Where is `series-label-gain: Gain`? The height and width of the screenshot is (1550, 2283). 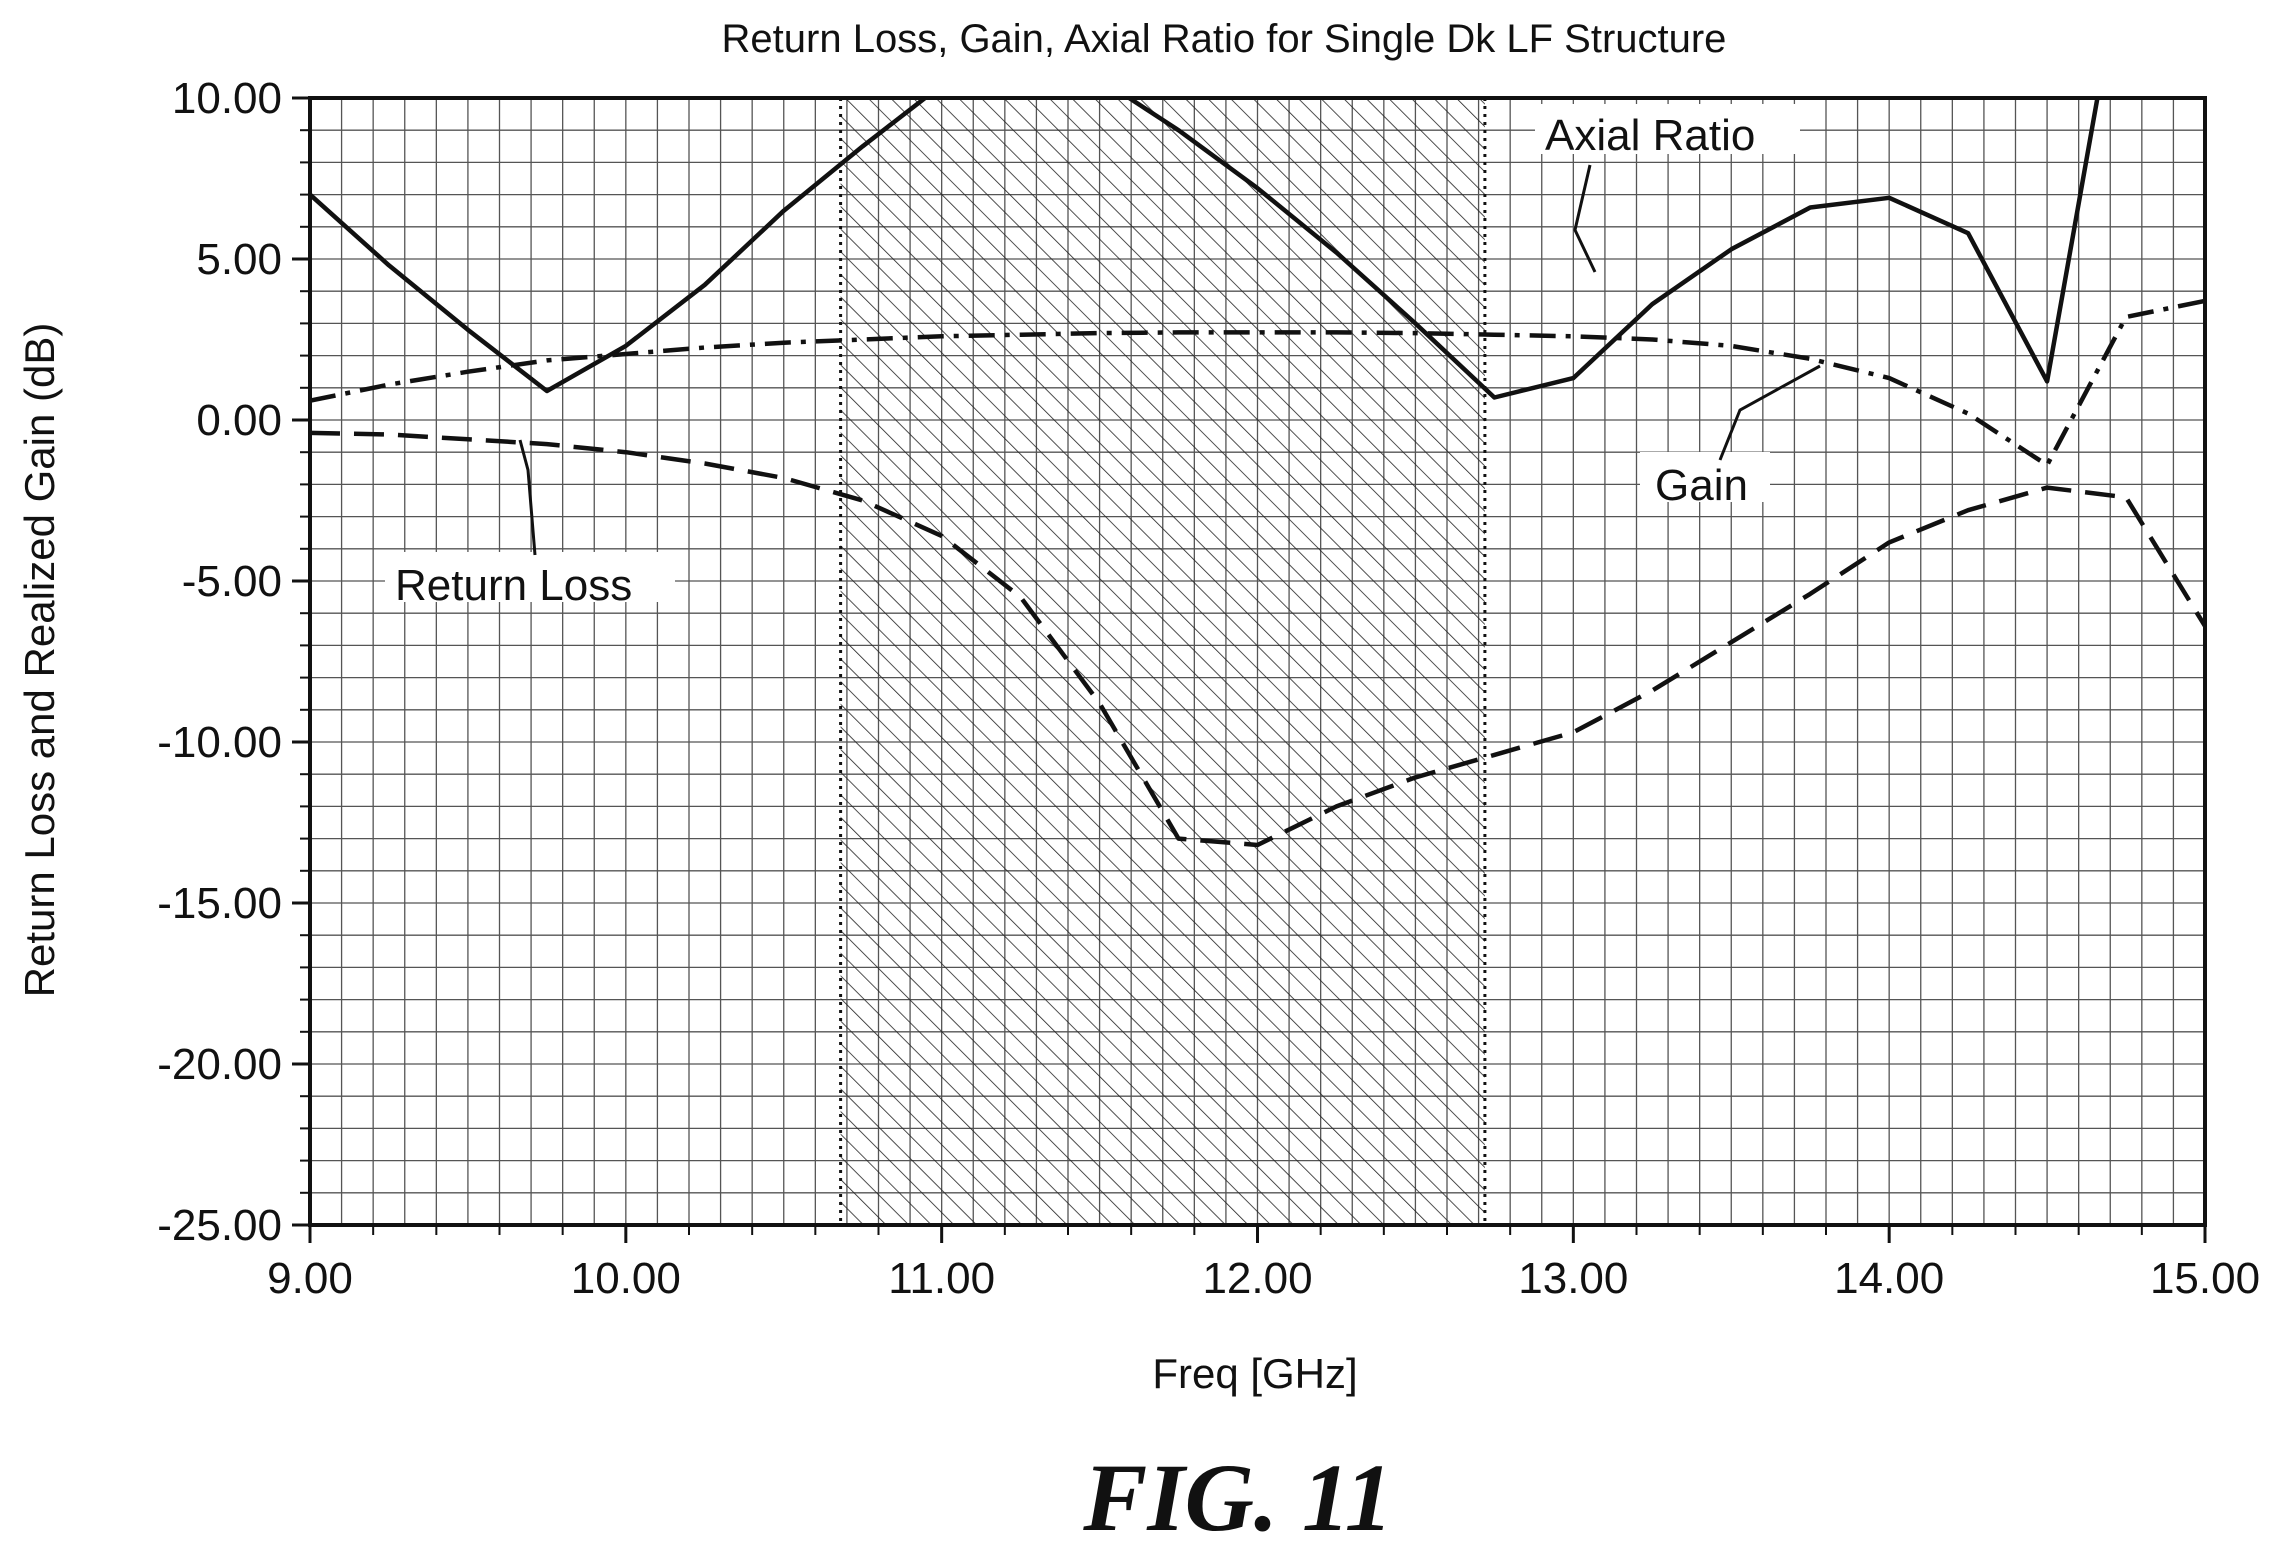 series-label-gain: Gain is located at coordinates (1701, 485).